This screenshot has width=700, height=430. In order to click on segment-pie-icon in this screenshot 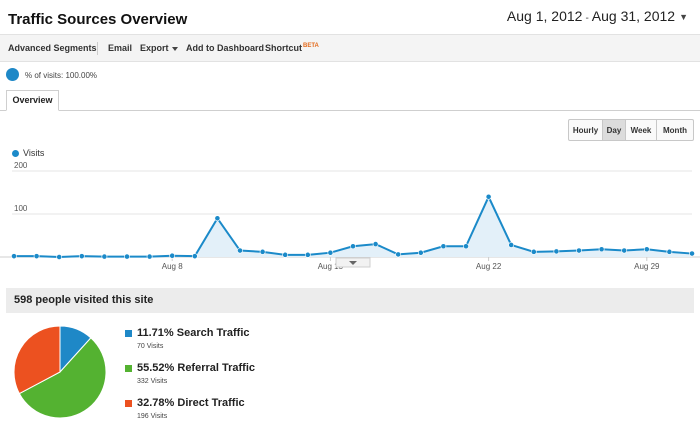, I will do `click(12, 74)`.